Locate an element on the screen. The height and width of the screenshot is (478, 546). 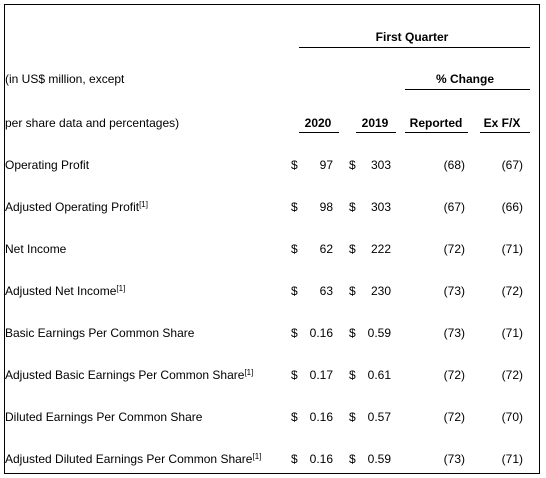
value-2020: 97 is located at coordinates (326, 165).